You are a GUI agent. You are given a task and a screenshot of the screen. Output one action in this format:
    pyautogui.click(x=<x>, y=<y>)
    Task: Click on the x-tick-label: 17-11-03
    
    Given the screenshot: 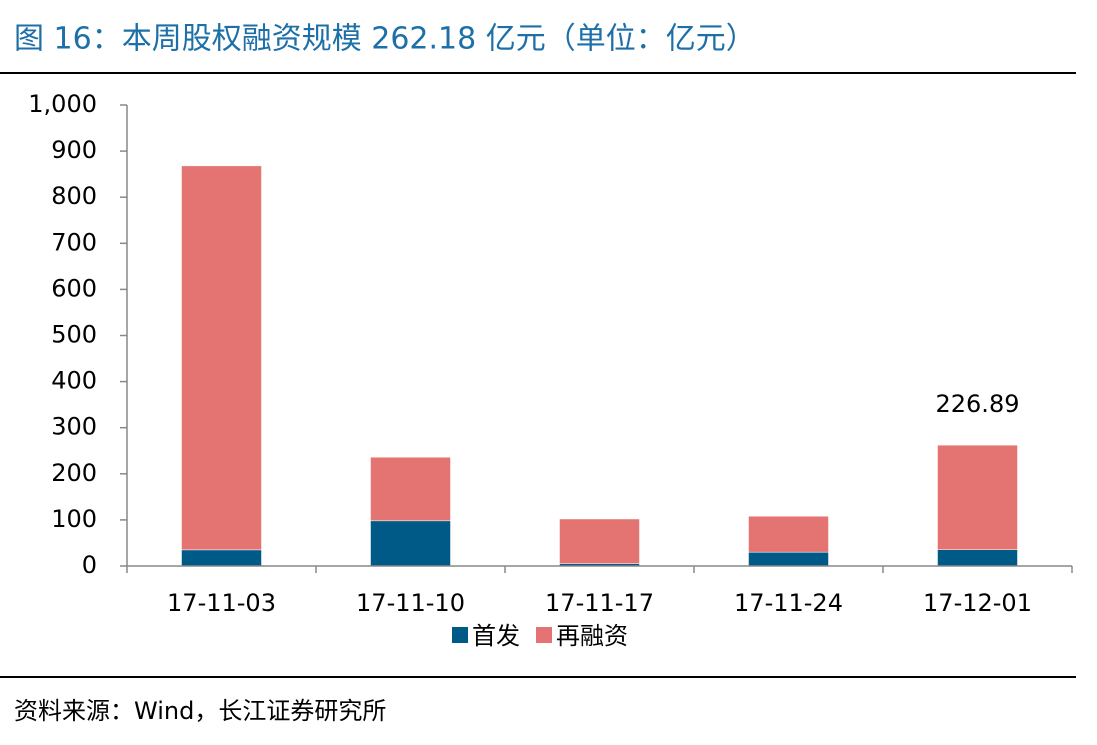 What is the action you would take?
    pyautogui.click(x=221, y=603)
    